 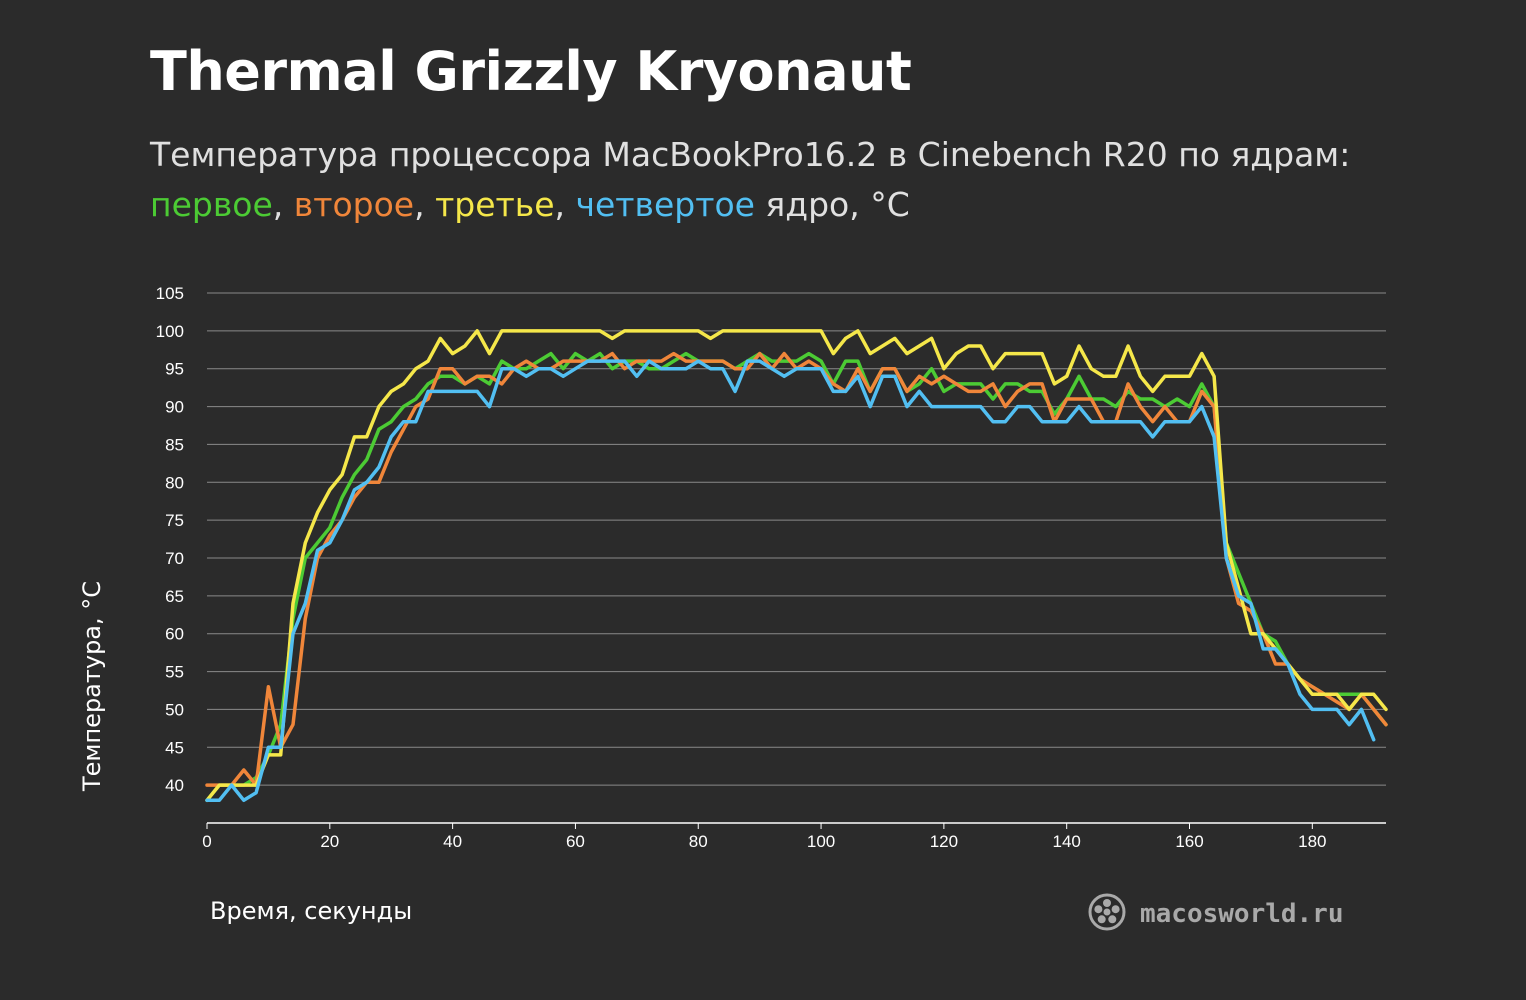 What do you see at coordinates (698, 841) in the screenshot?
I see `x-tick-label: 80` at bounding box center [698, 841].